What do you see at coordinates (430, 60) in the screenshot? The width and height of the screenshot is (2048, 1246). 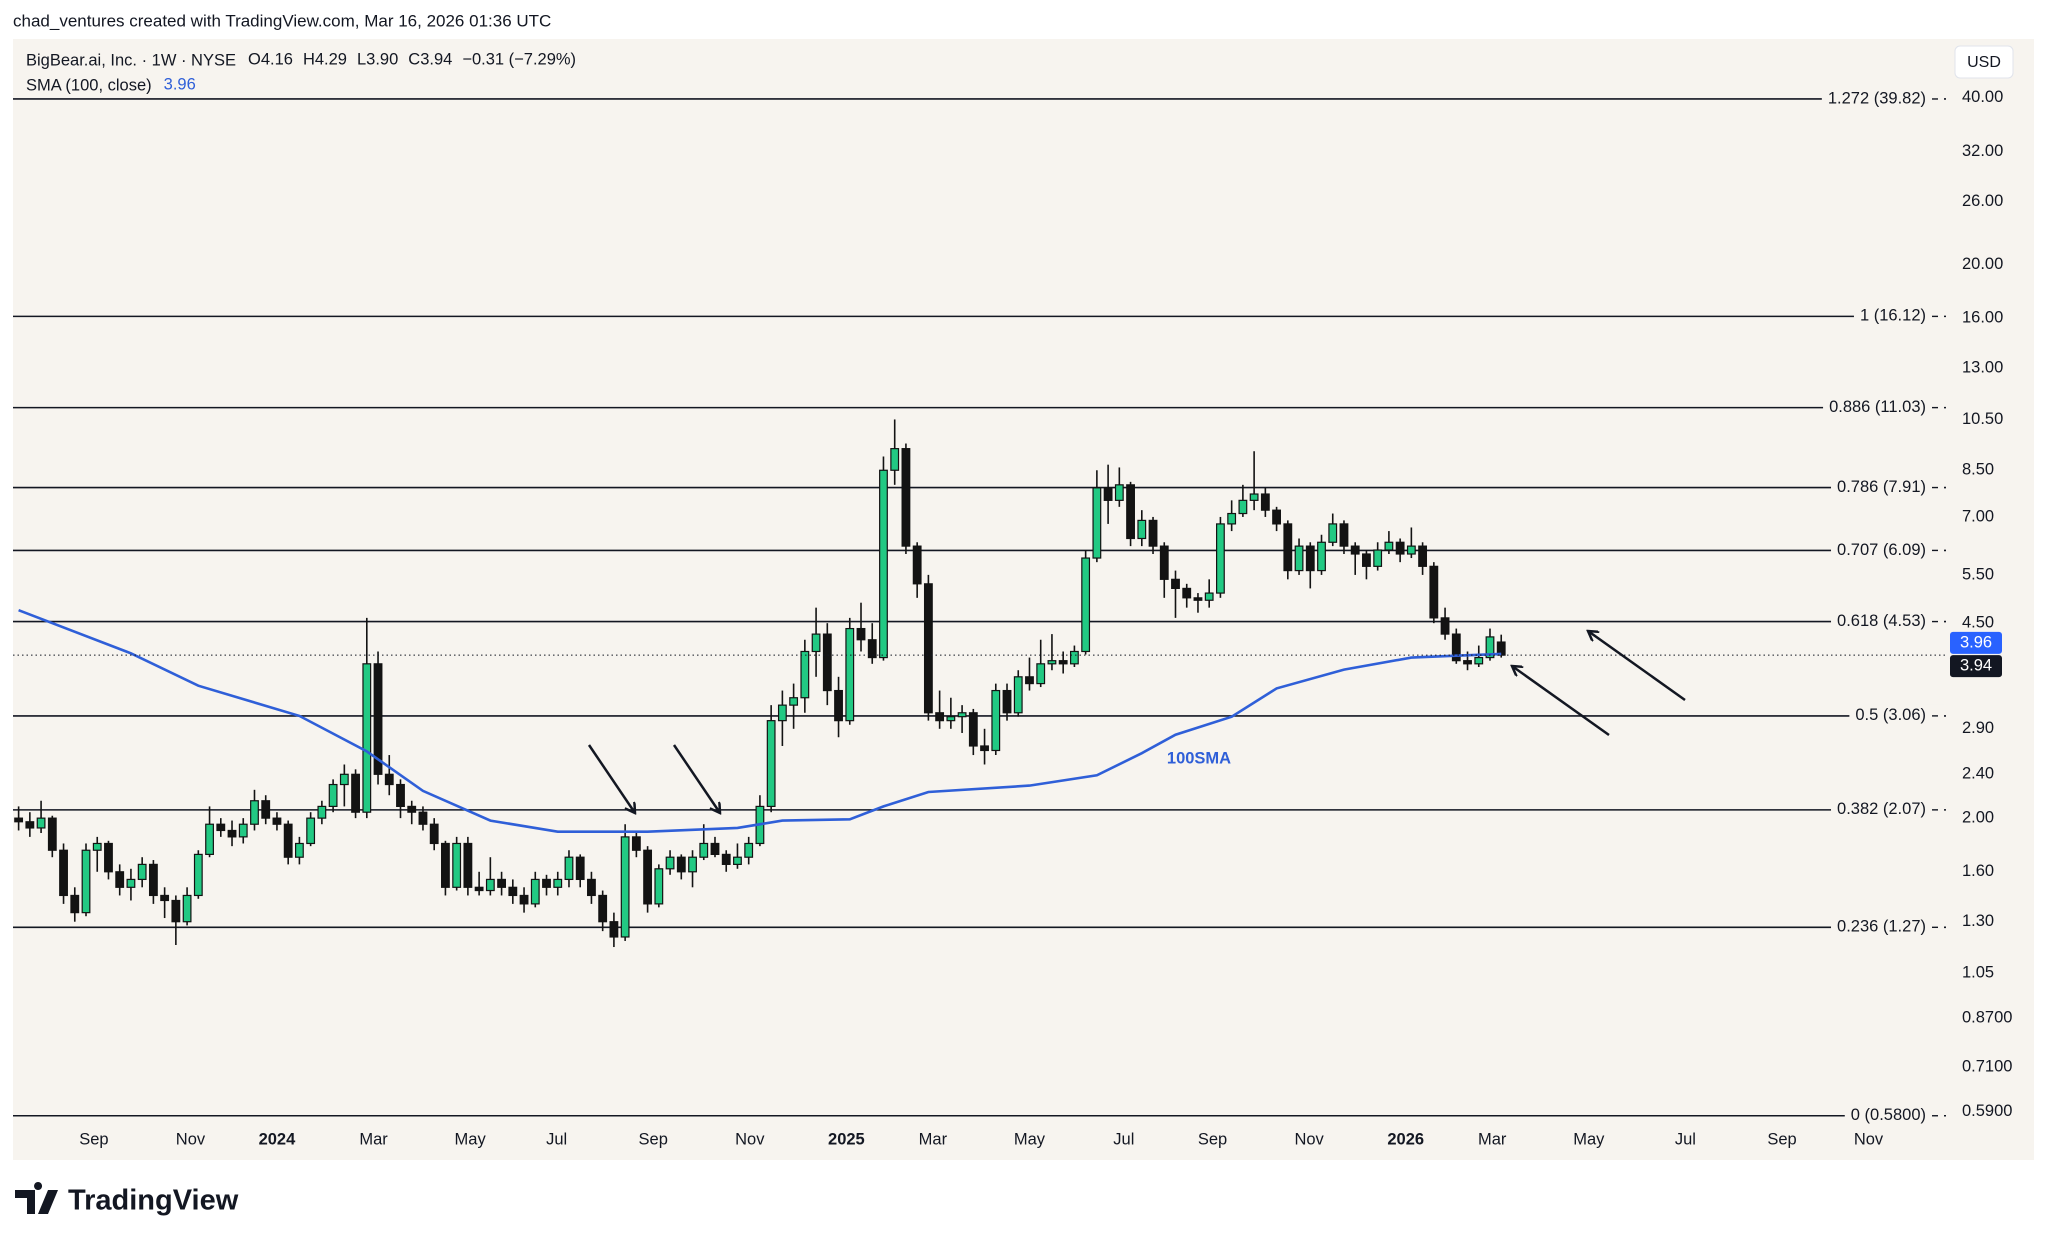 I see `legend-ohlc: C3.94` at bounding box center [430, 60].